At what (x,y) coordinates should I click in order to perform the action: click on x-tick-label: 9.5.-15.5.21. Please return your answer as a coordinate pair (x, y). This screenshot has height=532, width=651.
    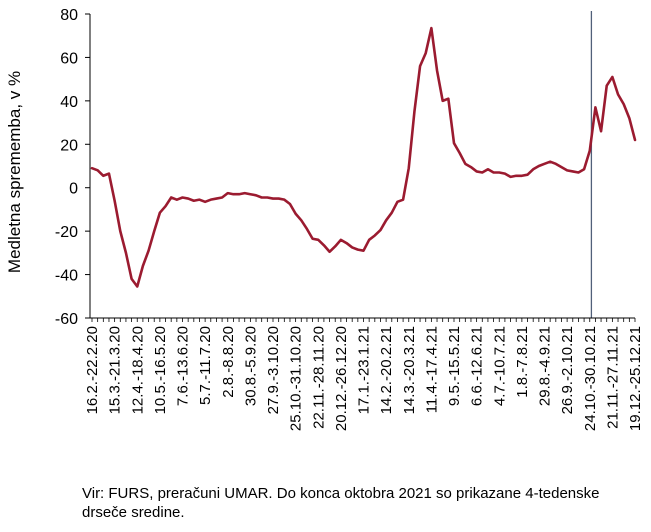
    Looking at the image, I should click on (454, 366).